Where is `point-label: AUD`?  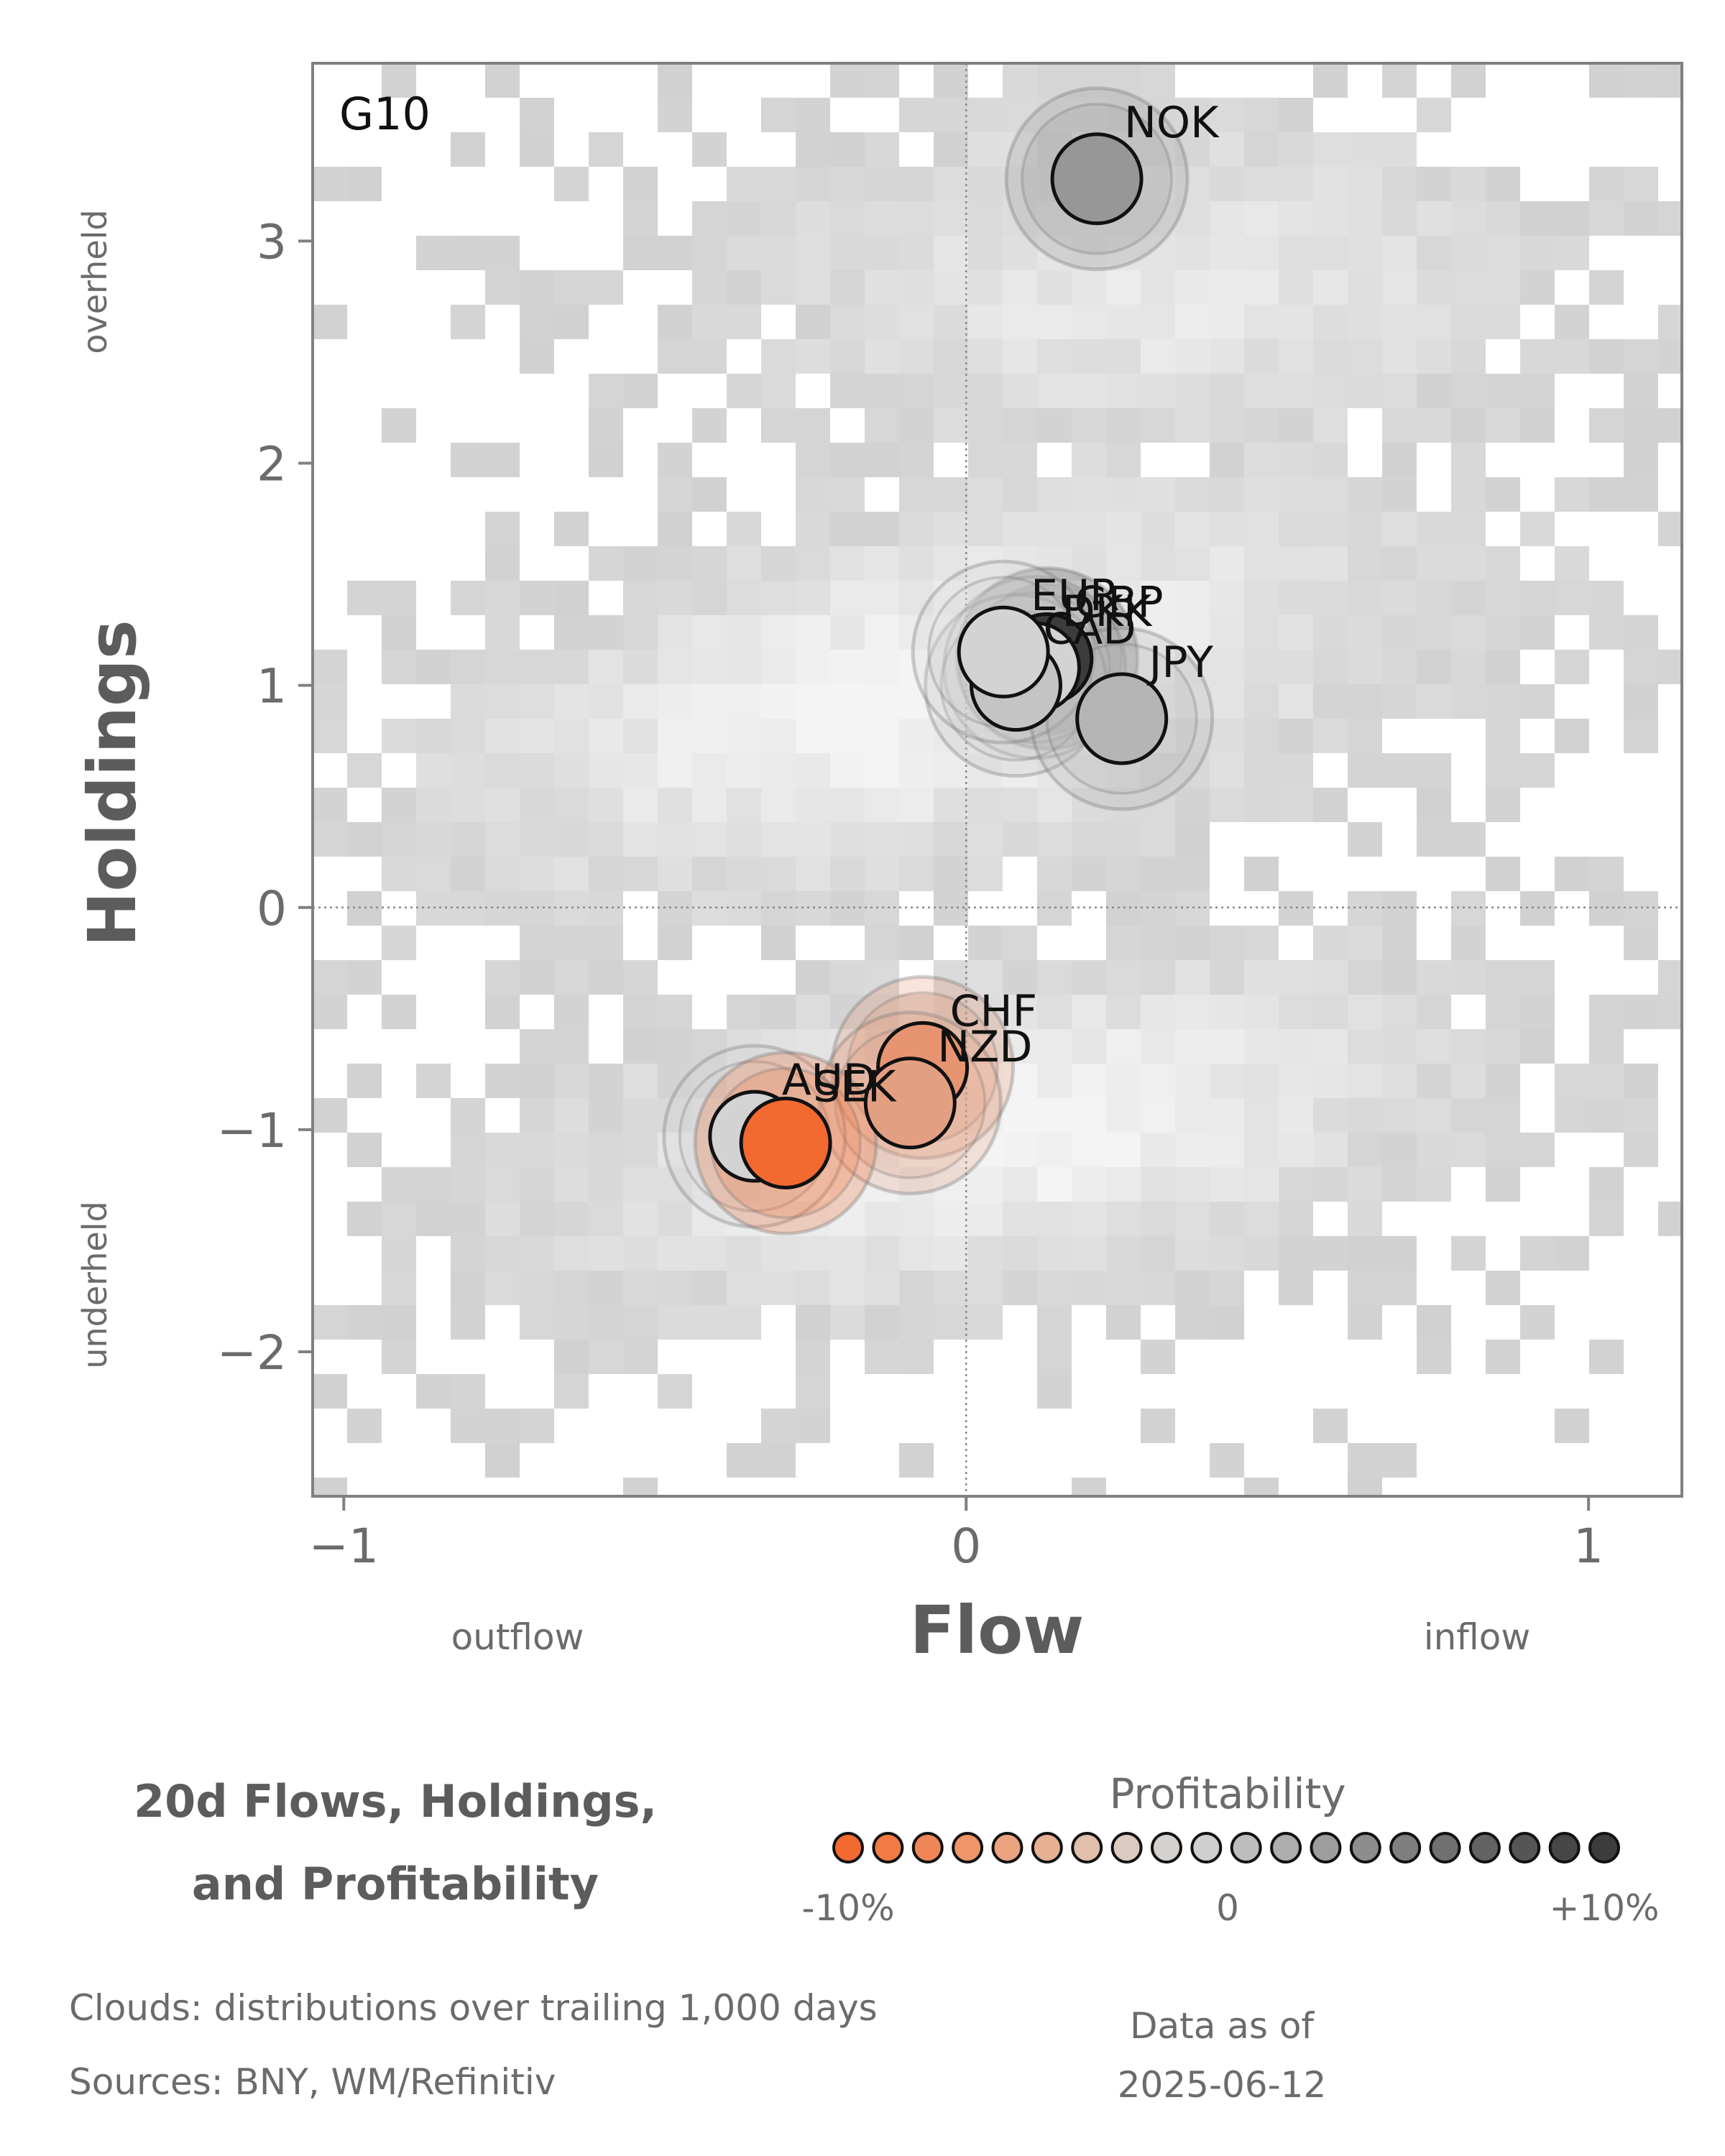
point-label: AUD is located at coordinates (829, 1080).